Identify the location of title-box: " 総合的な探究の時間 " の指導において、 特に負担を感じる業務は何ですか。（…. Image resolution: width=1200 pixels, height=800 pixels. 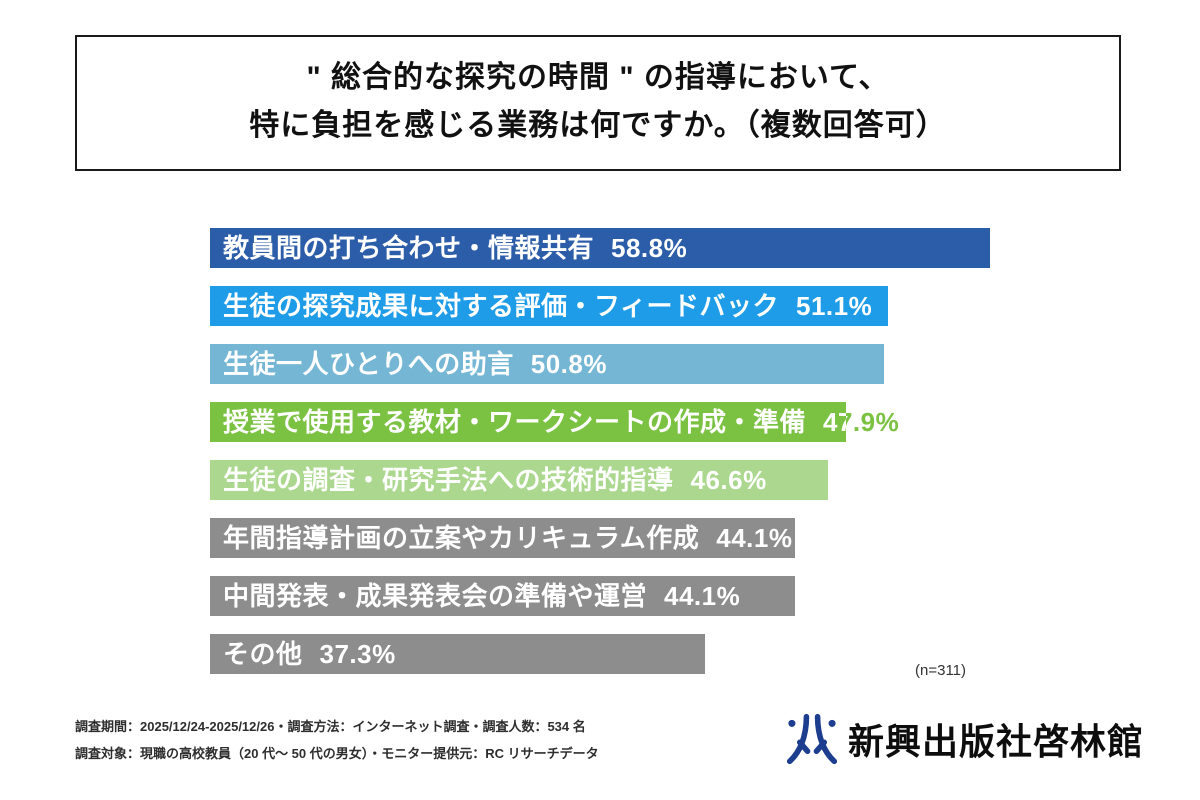
(598, 103).